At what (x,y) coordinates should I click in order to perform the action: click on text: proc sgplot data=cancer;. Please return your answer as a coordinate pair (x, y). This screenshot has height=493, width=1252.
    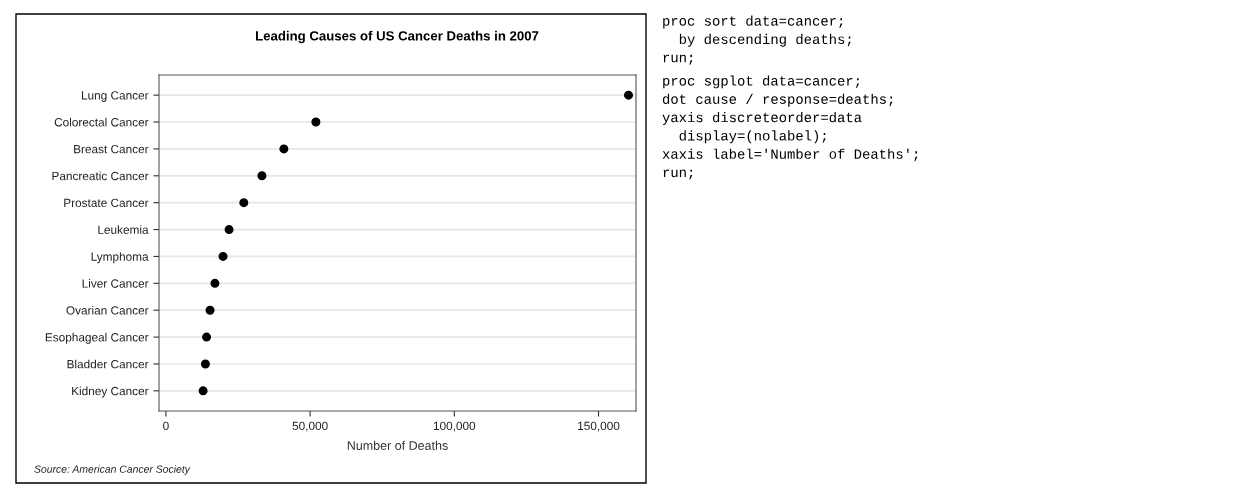
    Looking at the image, I should click on (761, 82).